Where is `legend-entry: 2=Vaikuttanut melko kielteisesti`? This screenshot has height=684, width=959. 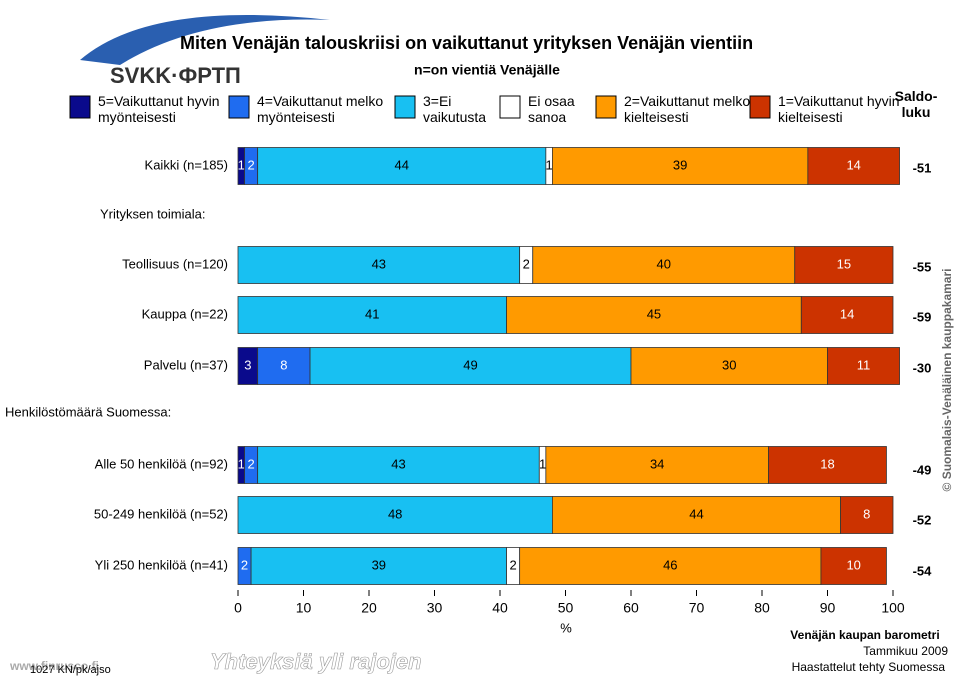 legend-entry: 2=Vaikuttanut melko kielteisesti is located at coordinates (687, 109).